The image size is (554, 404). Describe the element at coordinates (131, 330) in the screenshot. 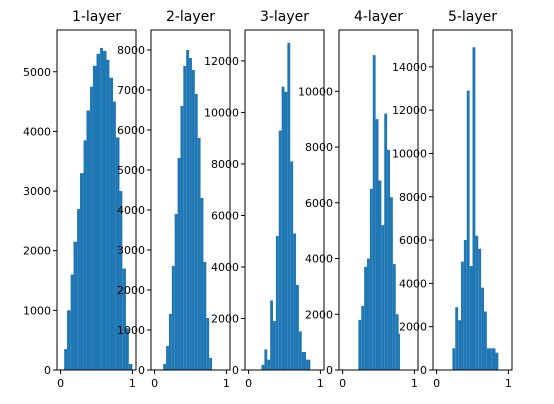

I see `y-tick-label: 1000` at that location.